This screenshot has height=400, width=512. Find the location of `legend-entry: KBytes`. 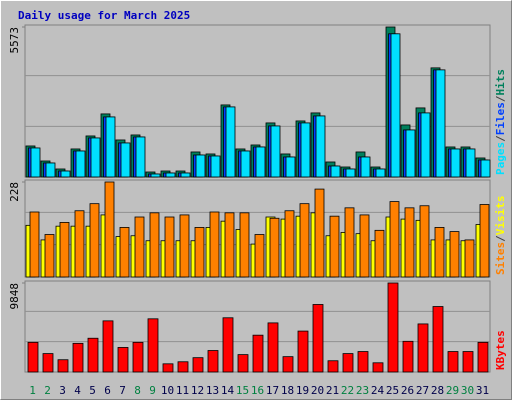

legend-entry: KBytes is located at coordinates (500, 350).